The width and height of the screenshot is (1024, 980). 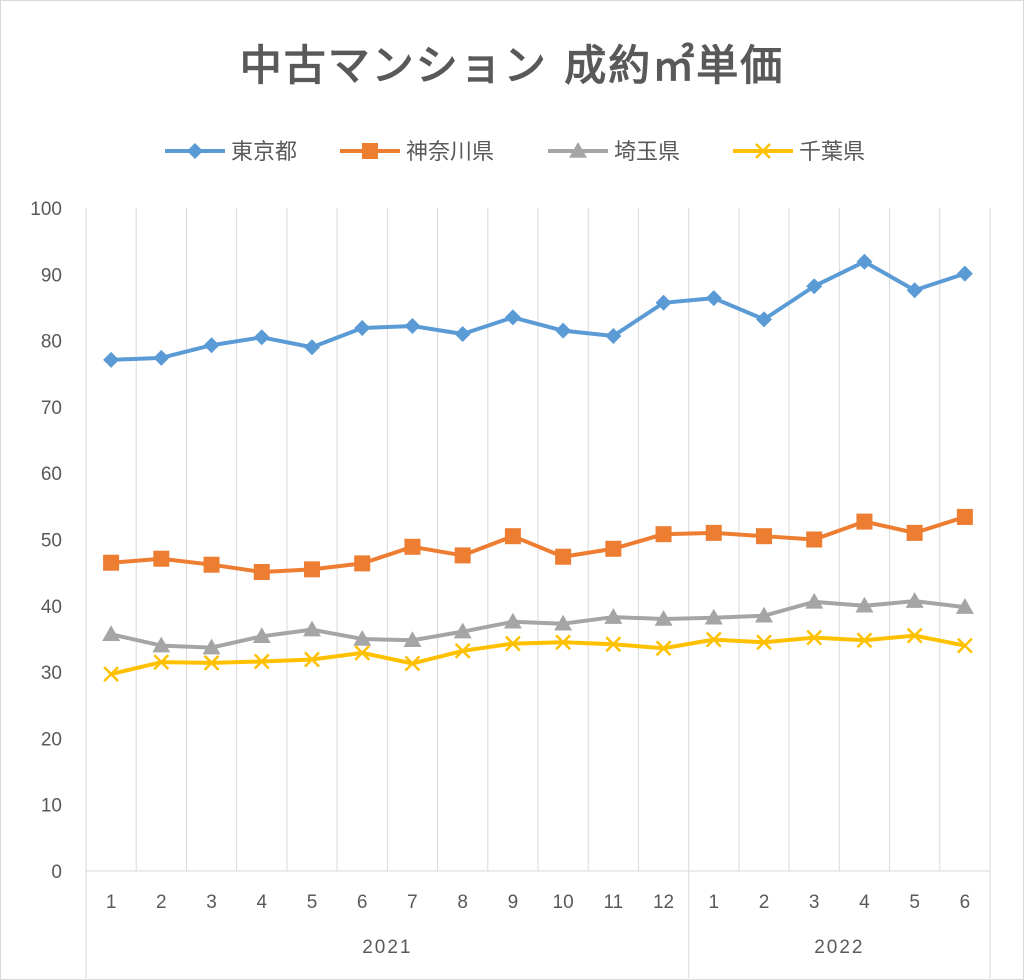 What do you see at coordinates (512, 65) in the screenshot?
I see `chart-title: 中古マンション 成約㎡単価` at bounding box center [512, 65].